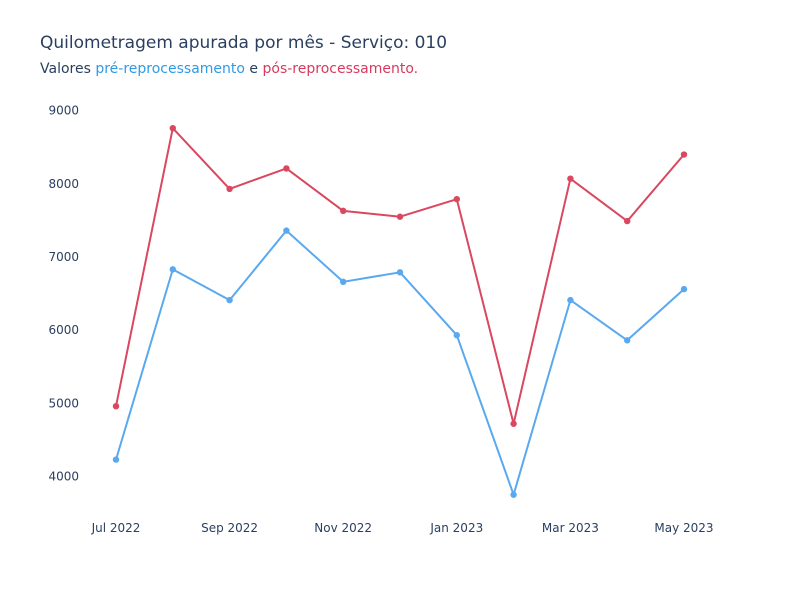 The width and height of the screenshot is (800, 600). What do you see at coordinates (63, 111) in the screenshot?
I see `y-tick-label: 9000` at bounding box center [63, 111].